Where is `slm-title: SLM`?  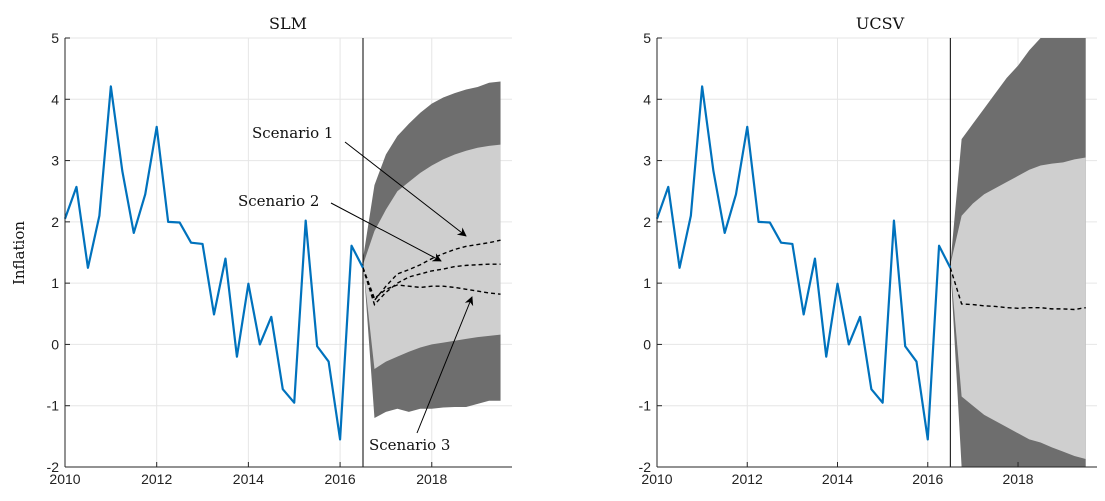 slm-title: SLM is located at coordinates (288, 23).